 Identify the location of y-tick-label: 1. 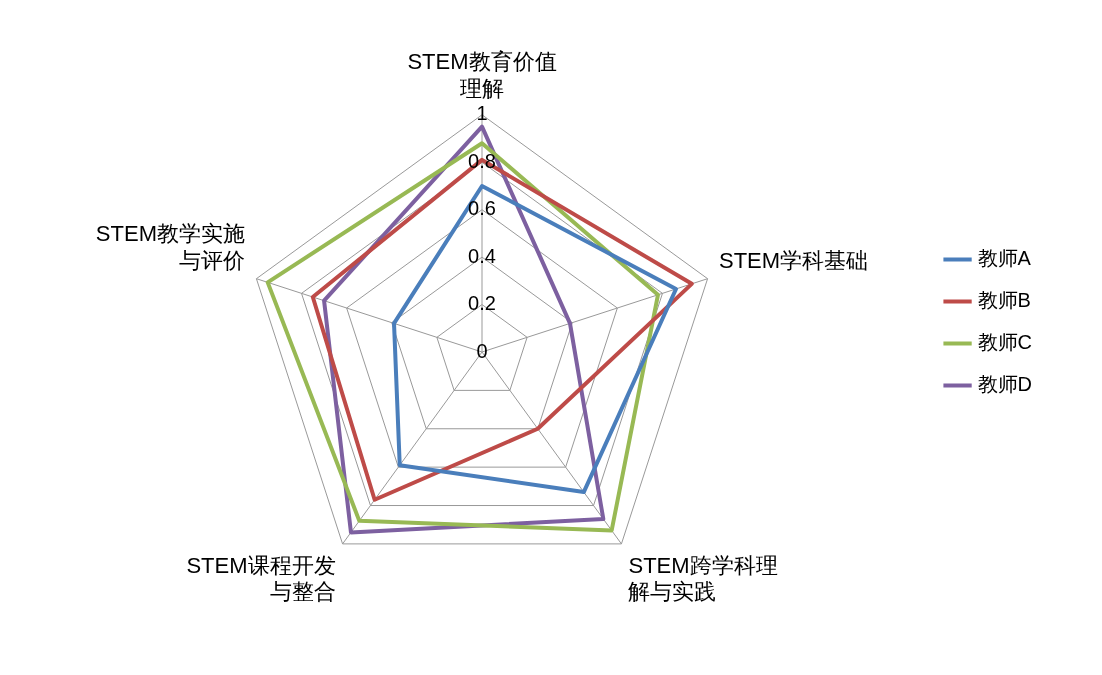
(482, 113).